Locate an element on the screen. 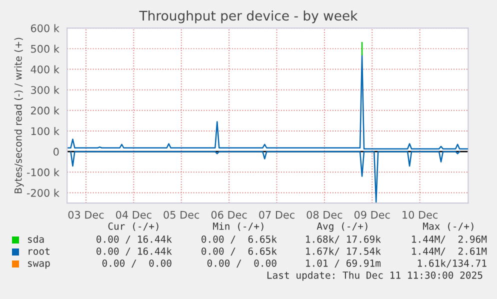  legend-label: root is located at coordinates (39, 251).